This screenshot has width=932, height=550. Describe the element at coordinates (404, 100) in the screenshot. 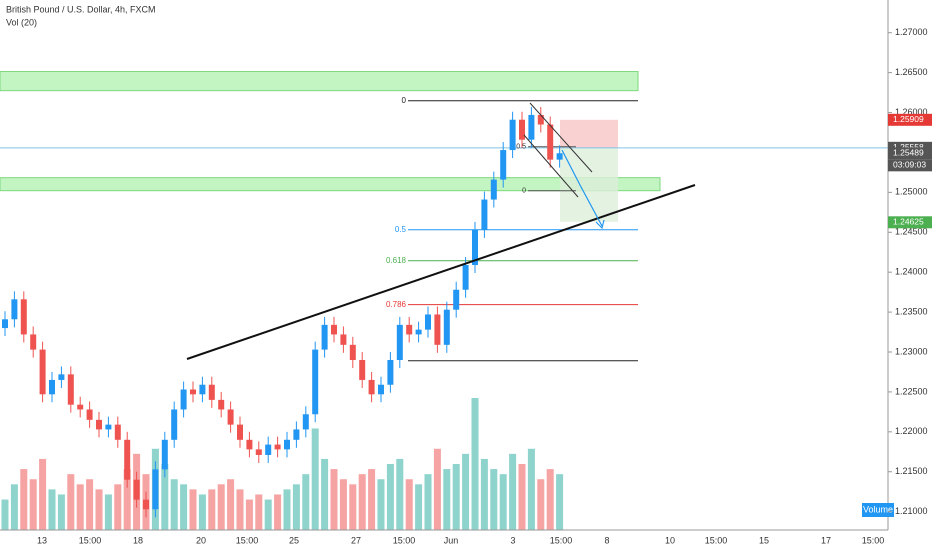

I see `fib-label: 0` at that location.